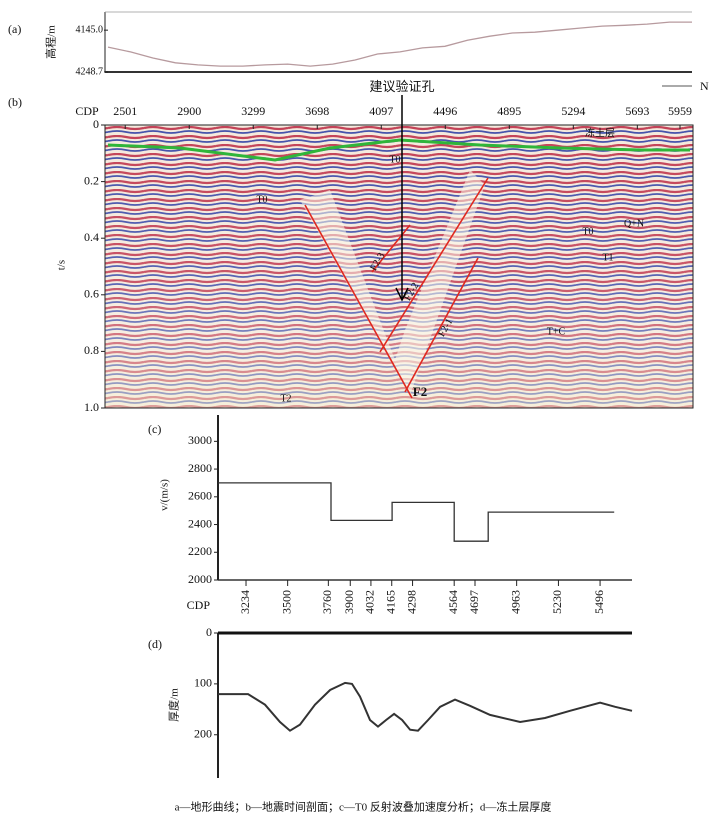 Image resolution: width=726 pixels, height=822 pixels. Describe the element at coordinates (680, 111) in the screenshot. I see `x-tick-label: 5959` at that location.